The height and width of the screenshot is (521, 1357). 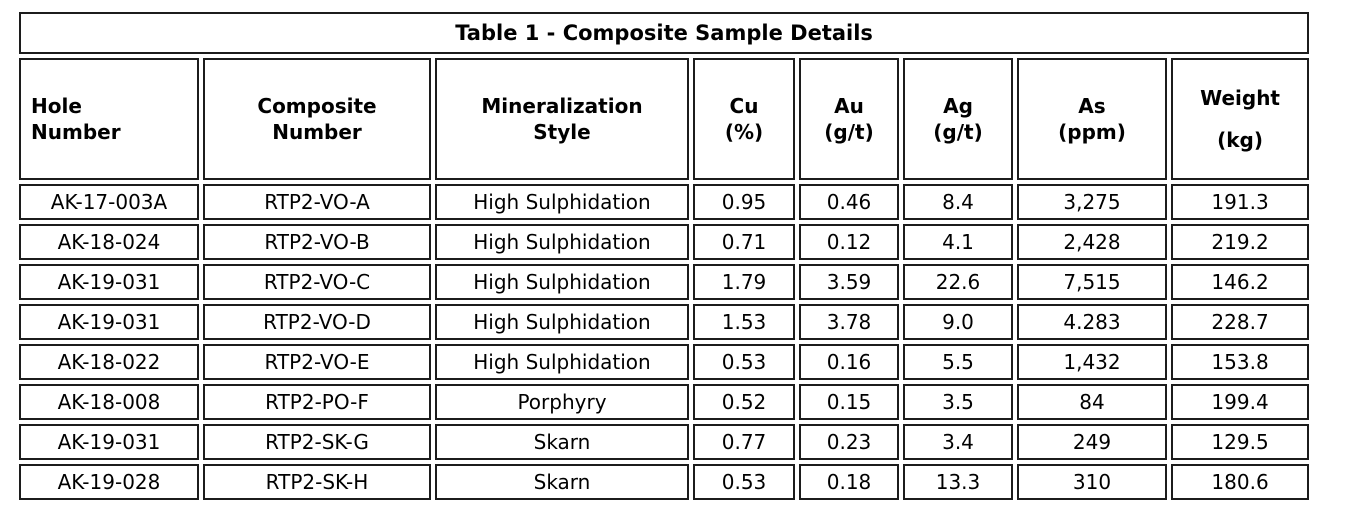 What do you see at coordinates (109, 482) in the screenshot?
I see `cell-hole-number: AK-19-028` at bounding box center [109, 482].